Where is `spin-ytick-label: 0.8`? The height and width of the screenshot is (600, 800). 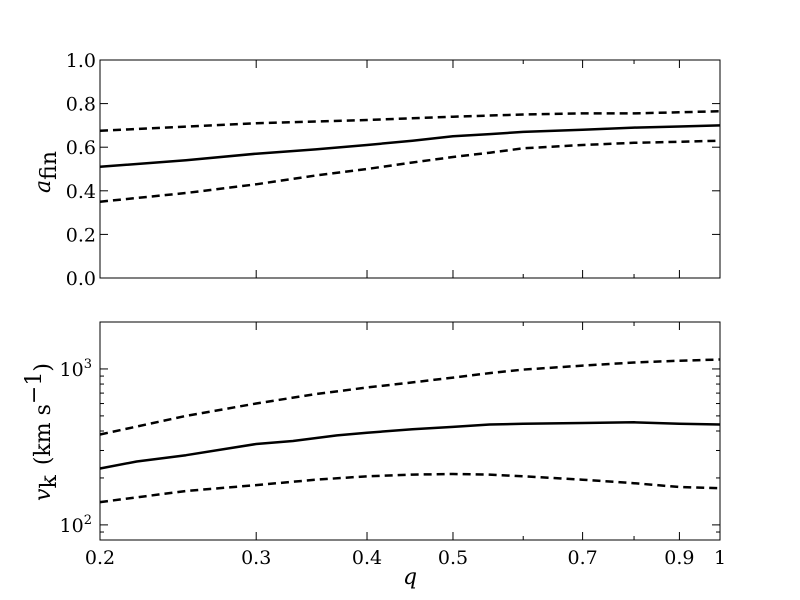 spin-ytick-label: 0.8 is located at coordinates (81, 105).